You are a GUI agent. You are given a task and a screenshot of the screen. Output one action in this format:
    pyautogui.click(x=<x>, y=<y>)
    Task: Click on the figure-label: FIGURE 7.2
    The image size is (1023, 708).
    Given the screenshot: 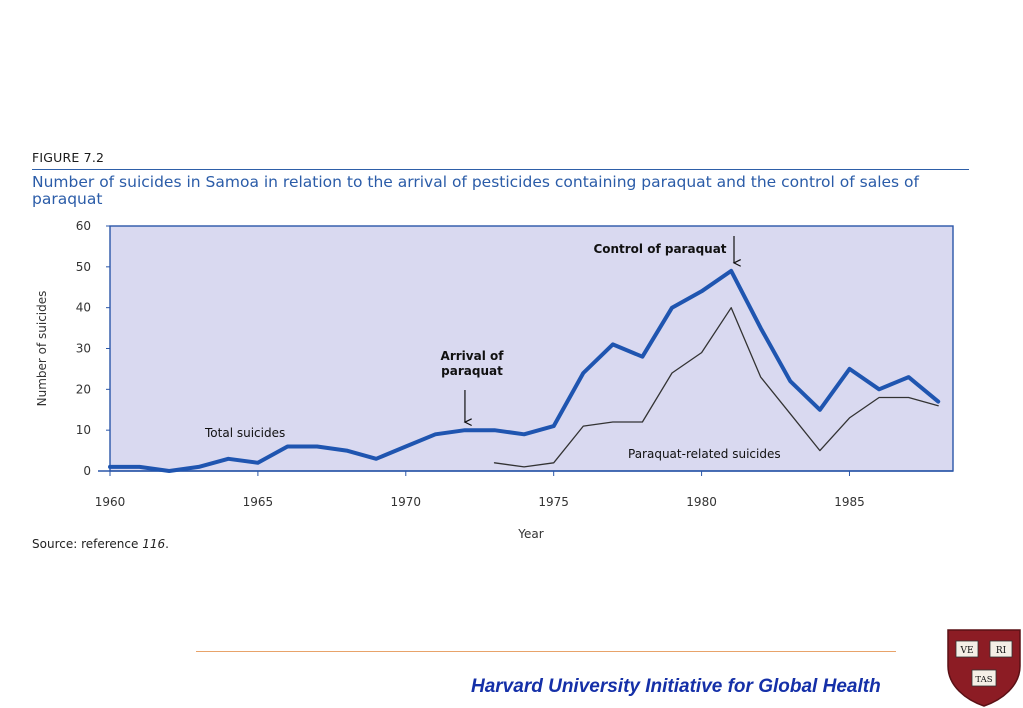 What is the action you would take?
    pyautogui.click(x=68, y=157)
    